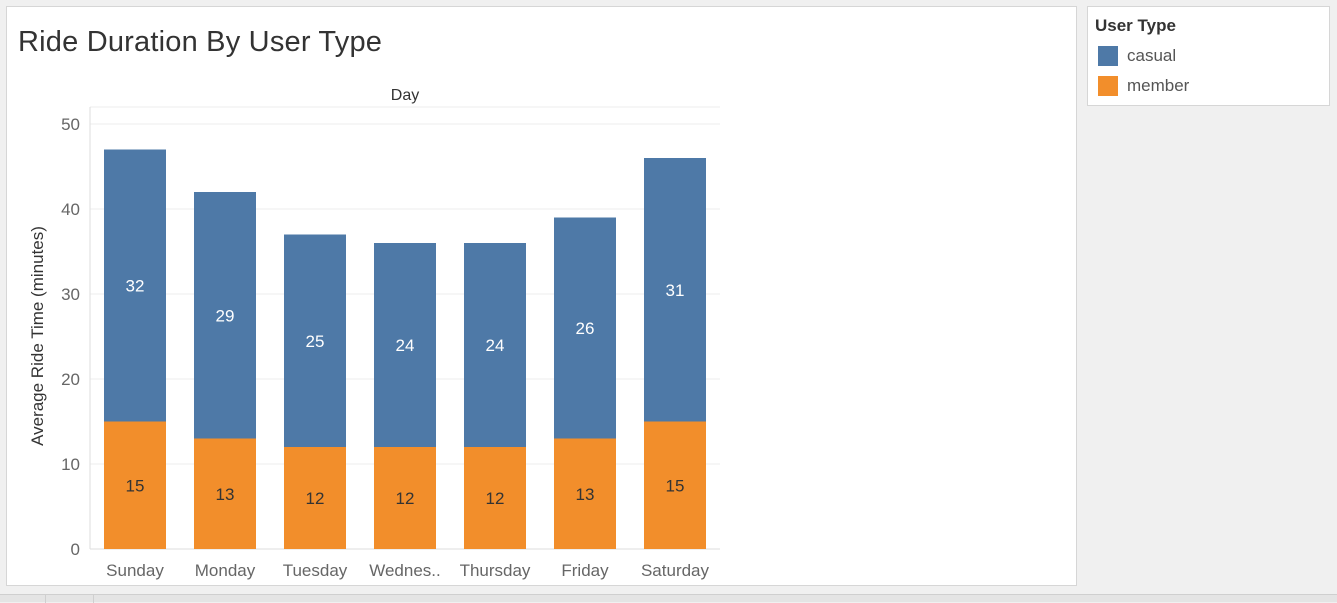 This screenshot has width=1337, height=603. I want to click on data-label: 29, so click(225, 315).